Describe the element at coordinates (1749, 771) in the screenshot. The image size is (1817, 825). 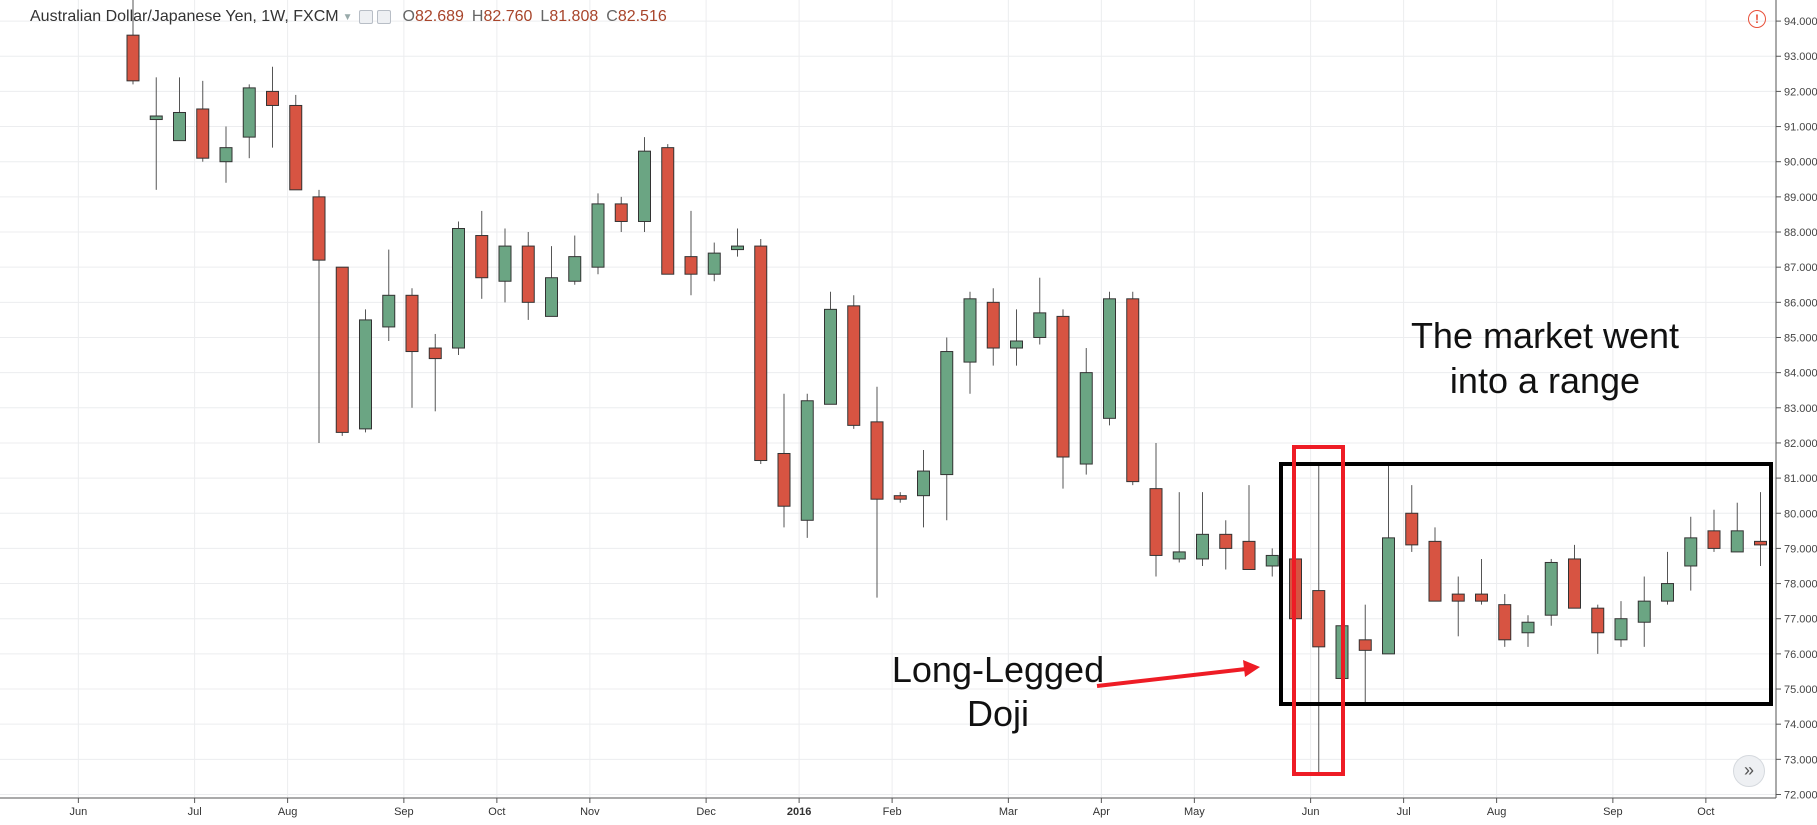
I see `scroll-to-realtime-icon: »` at that location.